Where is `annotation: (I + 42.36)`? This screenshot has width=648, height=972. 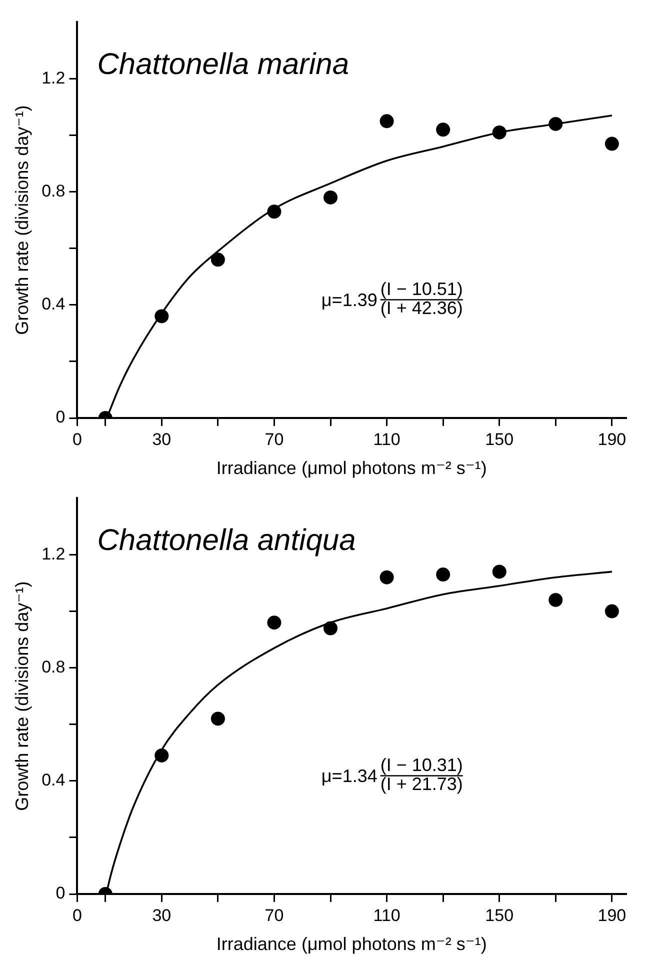 annotation: (I + 42.36) is located at coordinates (421, 308).